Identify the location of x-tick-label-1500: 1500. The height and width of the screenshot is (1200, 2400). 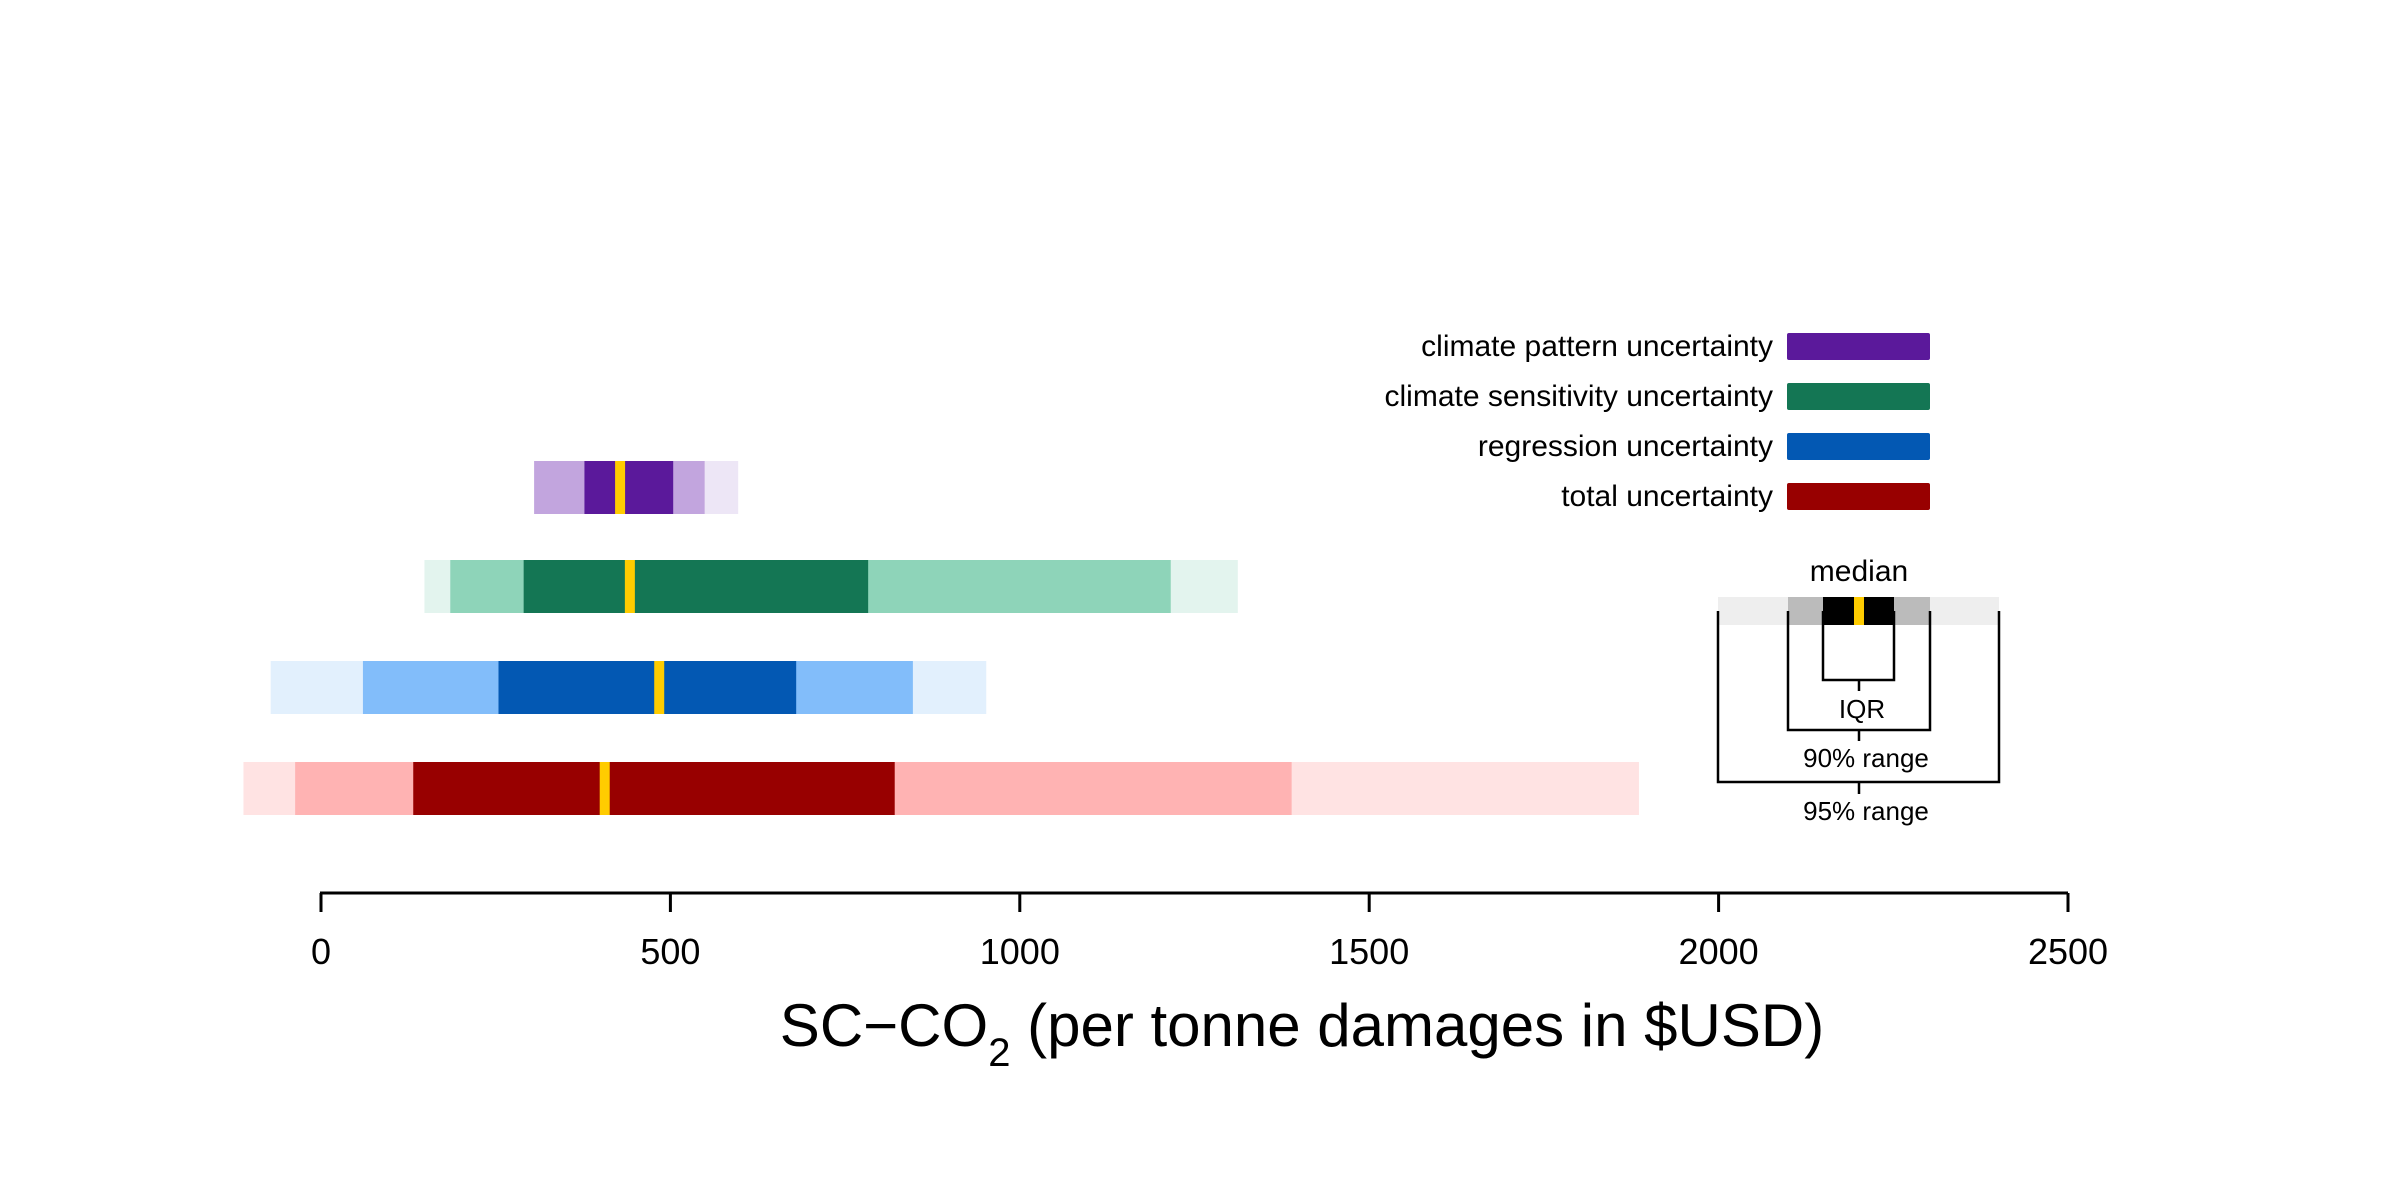
(1369, 951).